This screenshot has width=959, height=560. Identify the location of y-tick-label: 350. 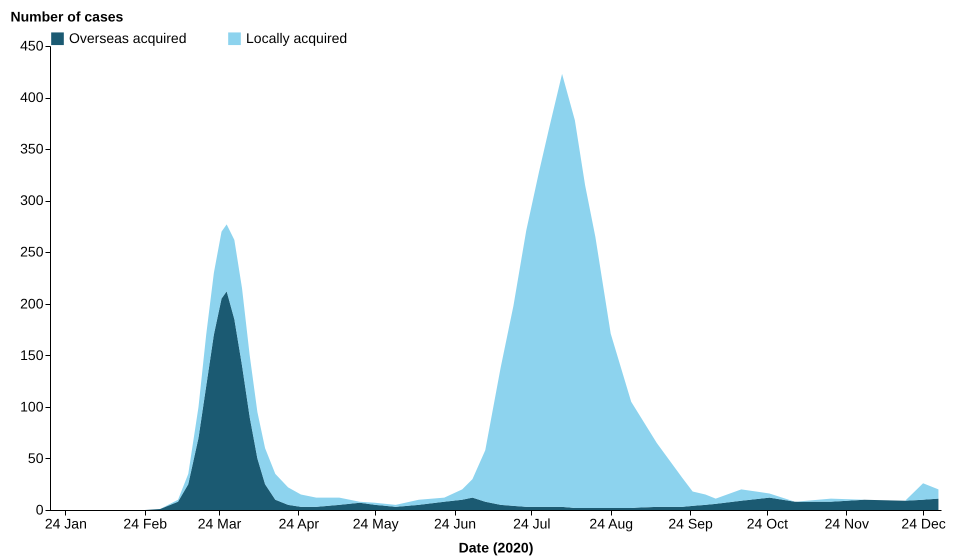
(32, 148).